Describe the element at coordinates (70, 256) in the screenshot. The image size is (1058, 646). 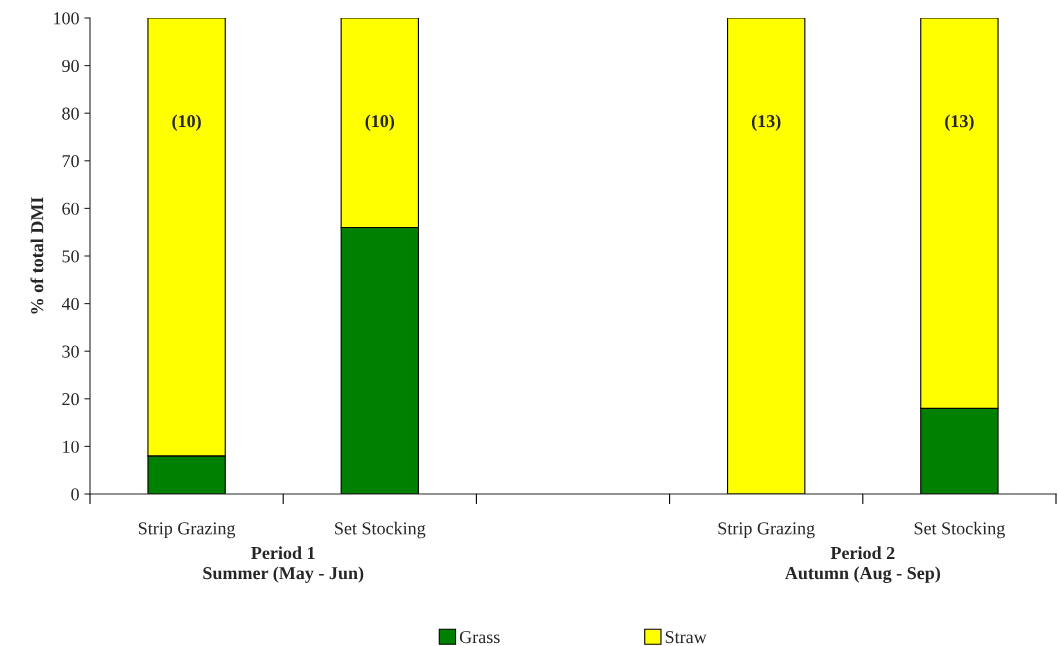
I see `y-tick-label: 50` at that location.